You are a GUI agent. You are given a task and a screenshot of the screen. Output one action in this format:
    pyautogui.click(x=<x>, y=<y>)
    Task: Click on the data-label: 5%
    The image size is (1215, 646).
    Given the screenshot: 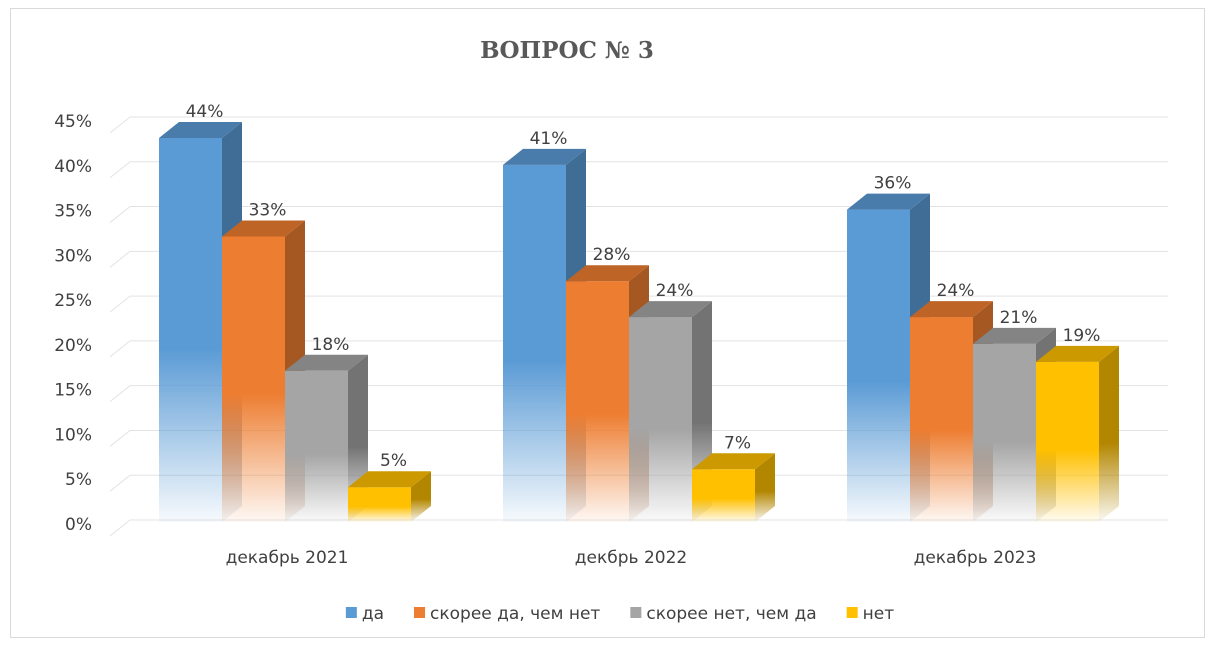 What is the action you would take?
    pyautogui.click(x=393, y=461)
    